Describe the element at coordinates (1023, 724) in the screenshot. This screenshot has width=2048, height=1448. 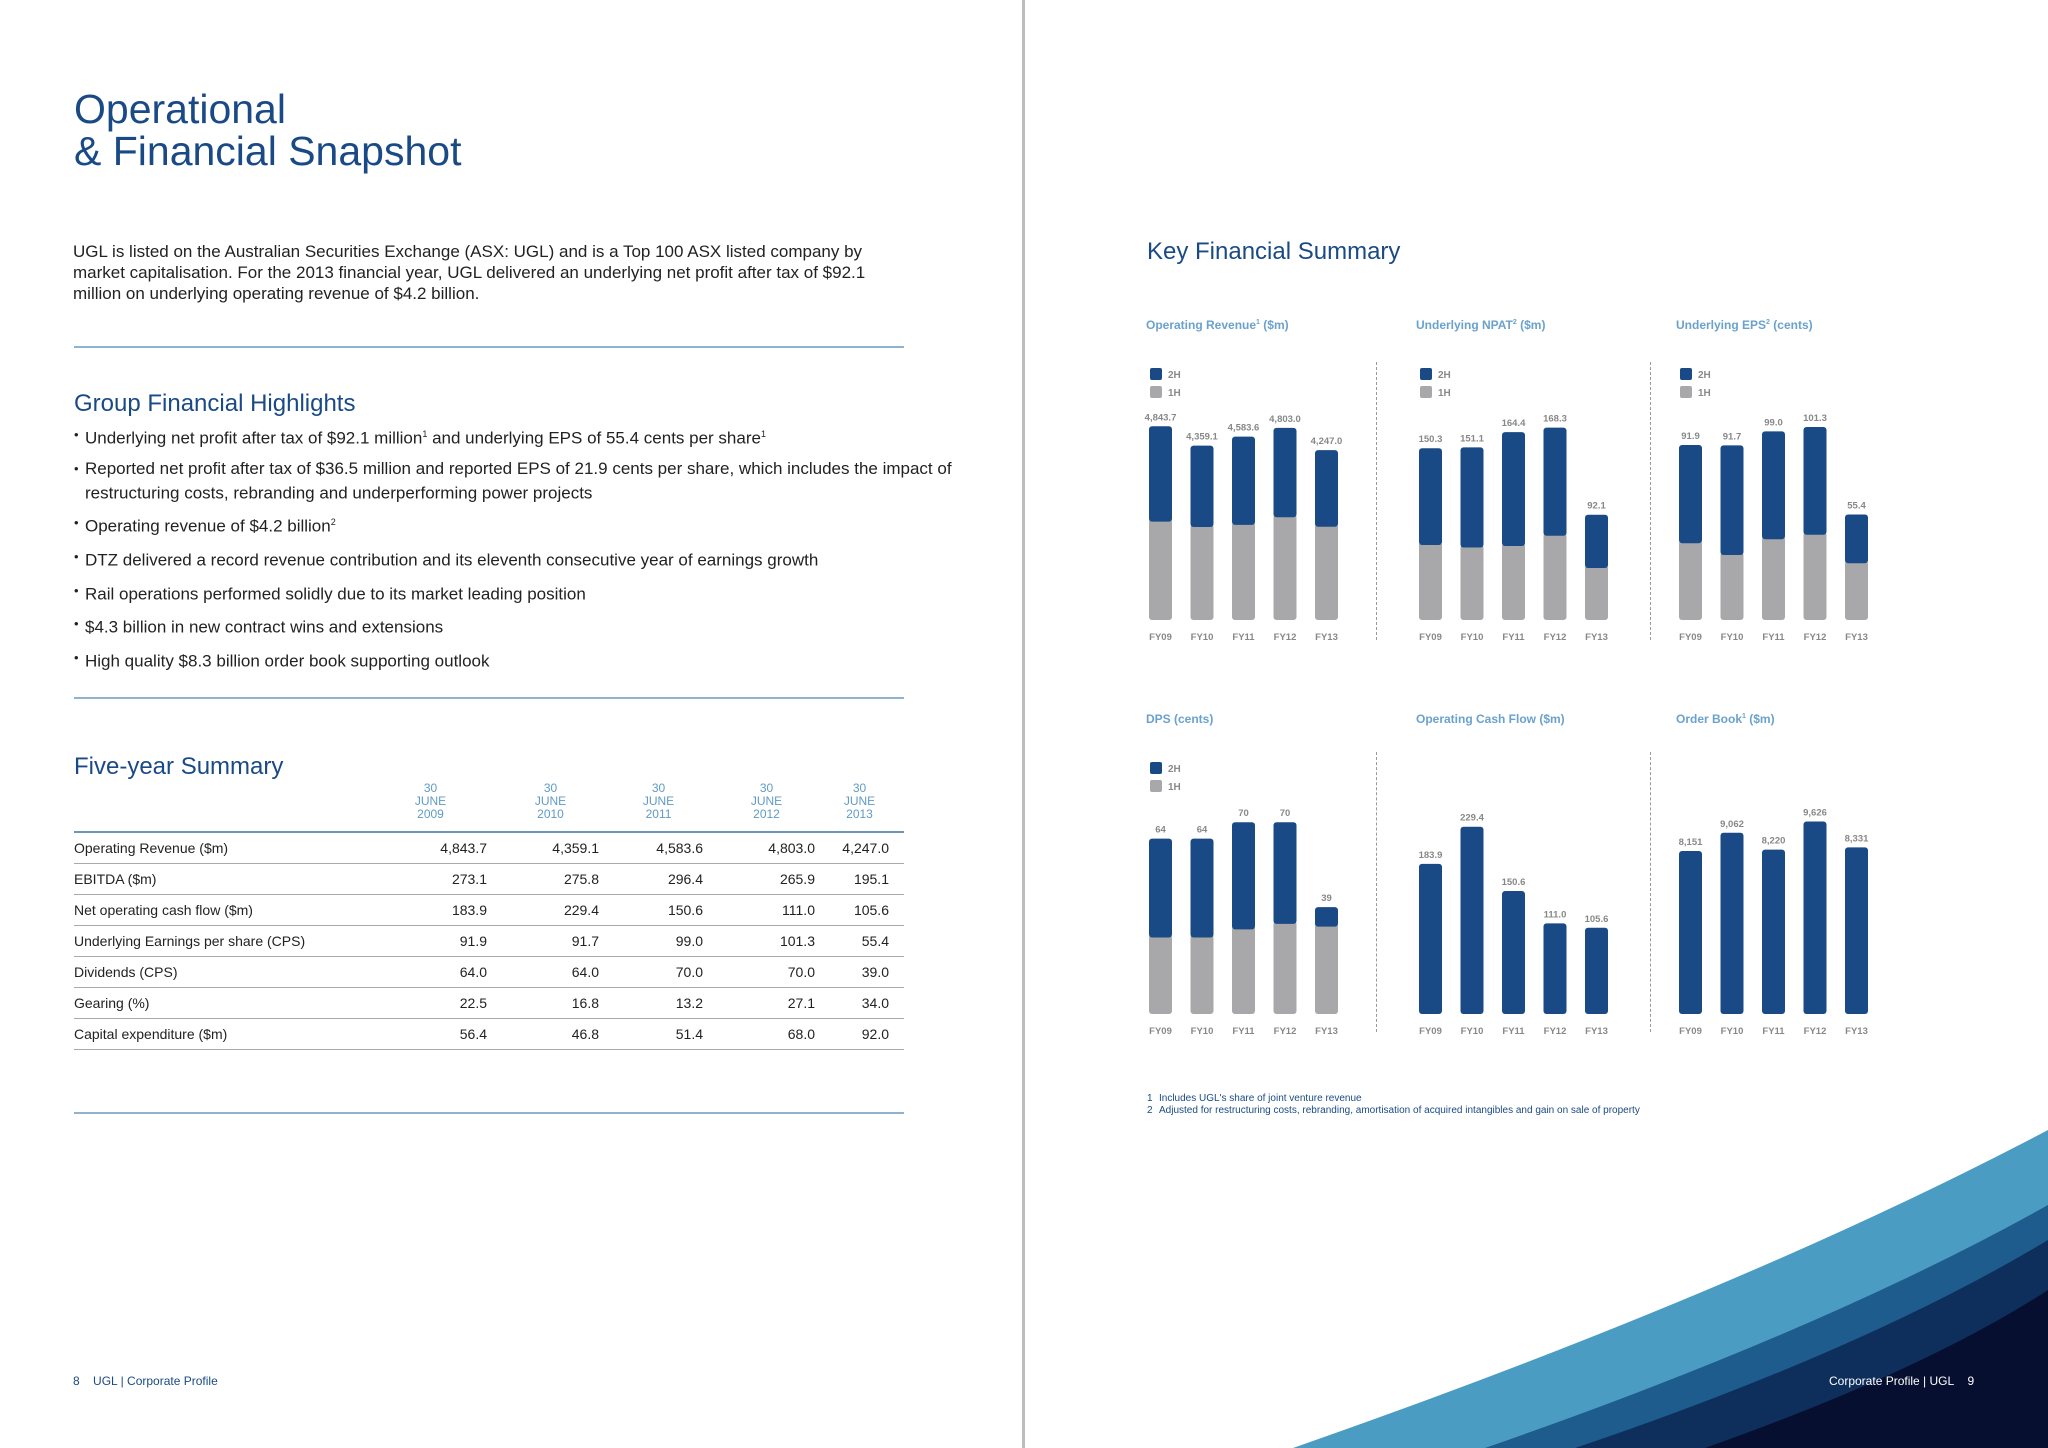
I see `page-divider` at that location.